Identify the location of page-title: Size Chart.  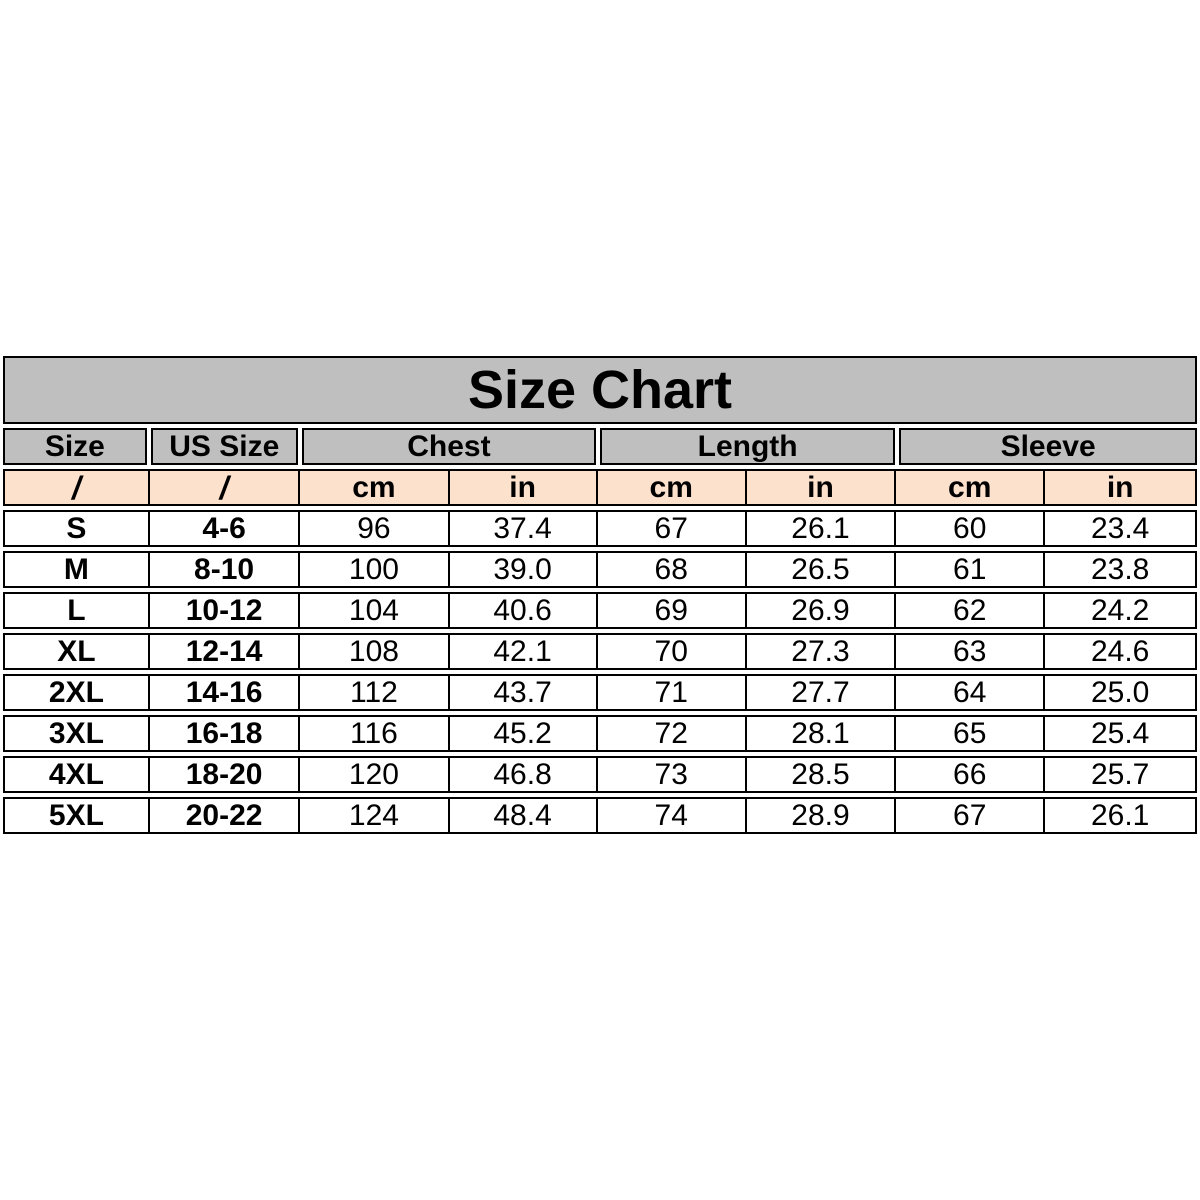
(600, 390).